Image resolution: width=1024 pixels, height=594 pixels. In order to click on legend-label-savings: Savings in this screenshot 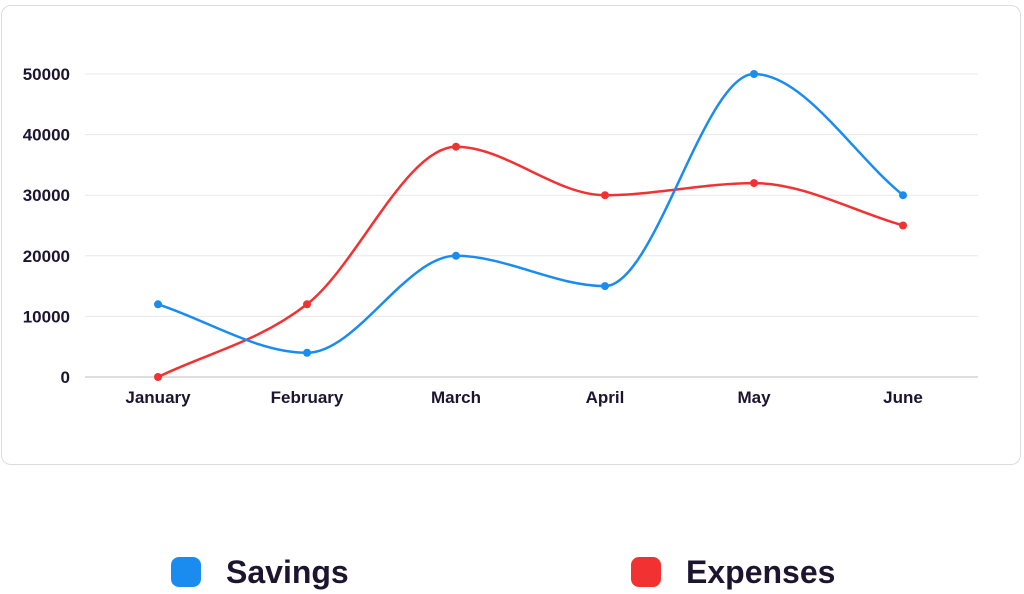, I will do `click(287, 571)`.